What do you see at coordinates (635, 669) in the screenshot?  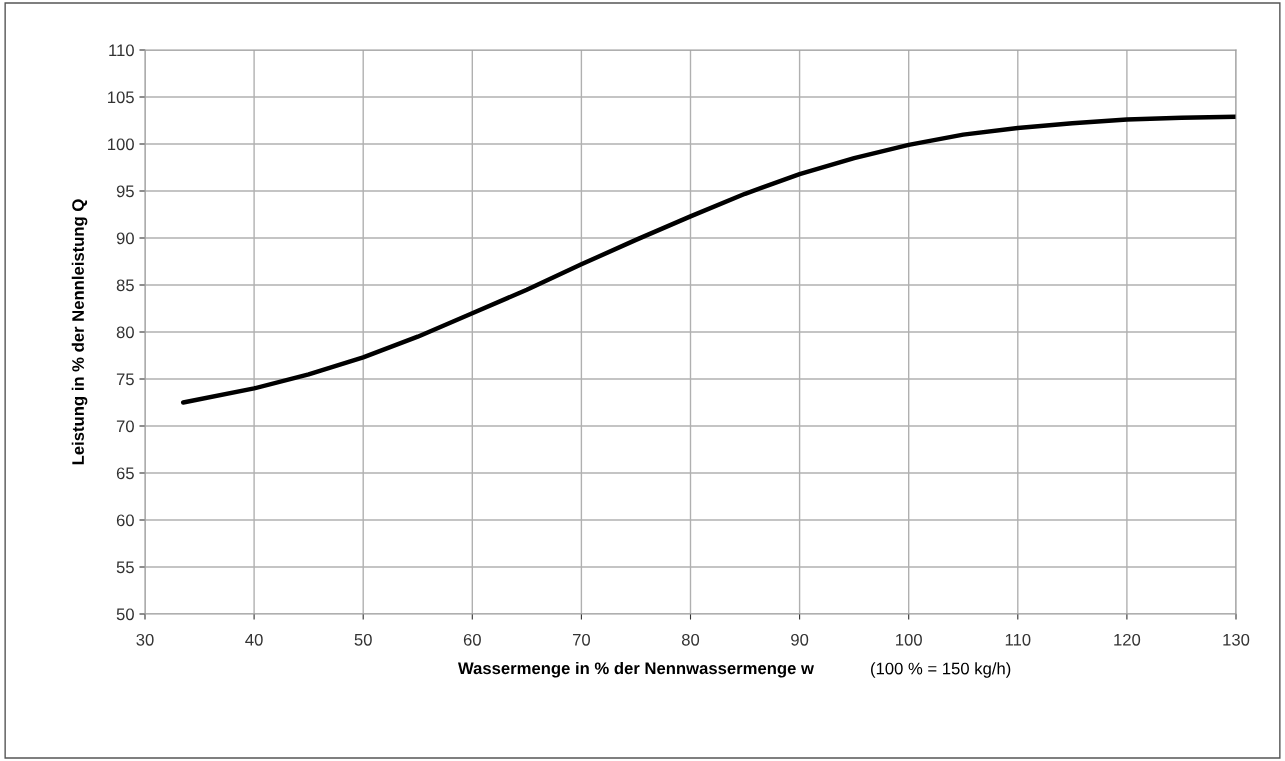 I see `x-axis-title: Wassermenge in % der Nennwassermenge w` at bounding box center [635, 669].